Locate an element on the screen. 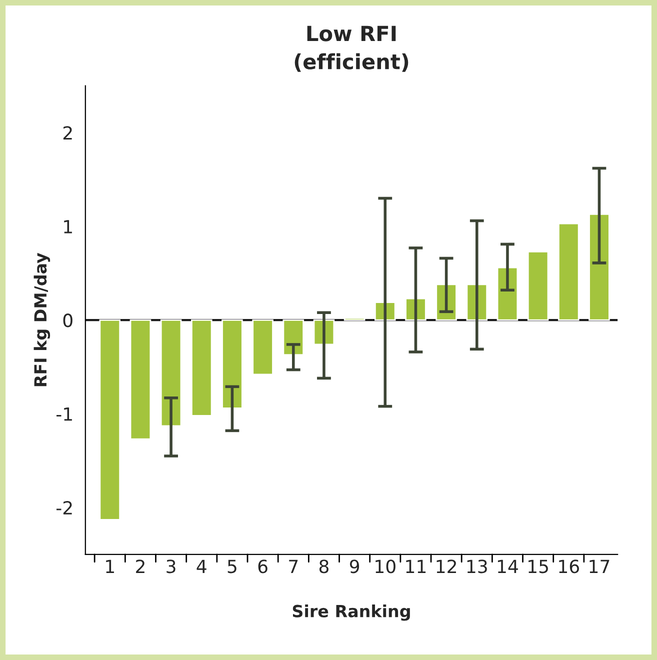  y-tick-label: 2 is located at coordinates (67, 133).